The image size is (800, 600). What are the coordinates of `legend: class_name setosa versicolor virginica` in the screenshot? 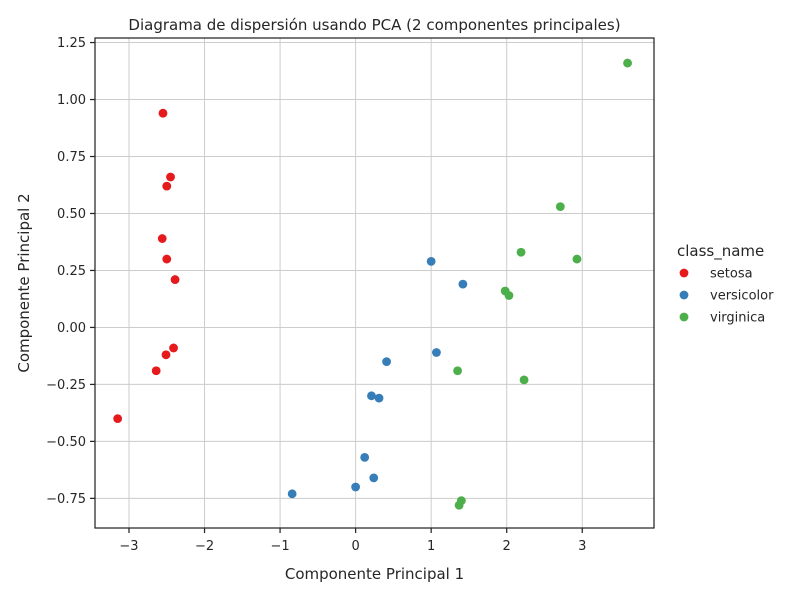 It's located at (725, 284).